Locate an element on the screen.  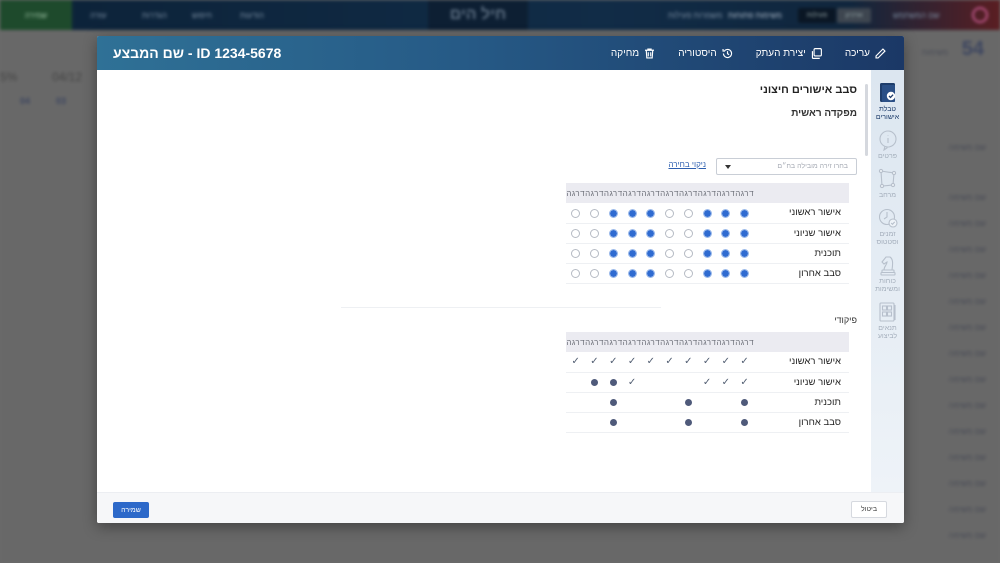
caret-down-icon is located at coordinates (728, 166).